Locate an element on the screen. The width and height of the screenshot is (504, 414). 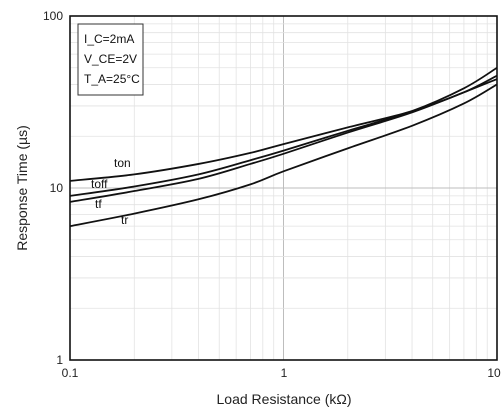
conditions-box-frame is located at coordinates (110, 59).